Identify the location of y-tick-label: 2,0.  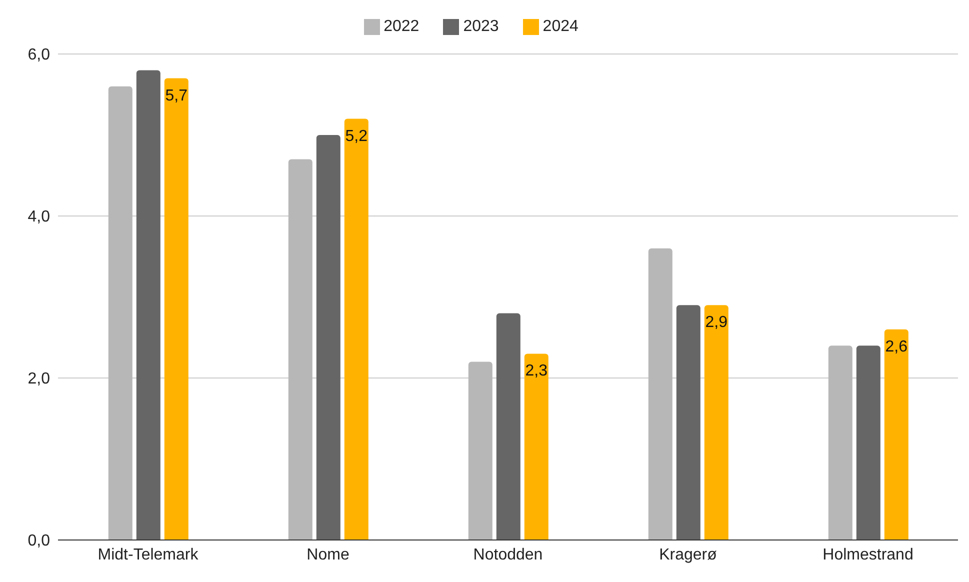
(39, 379).